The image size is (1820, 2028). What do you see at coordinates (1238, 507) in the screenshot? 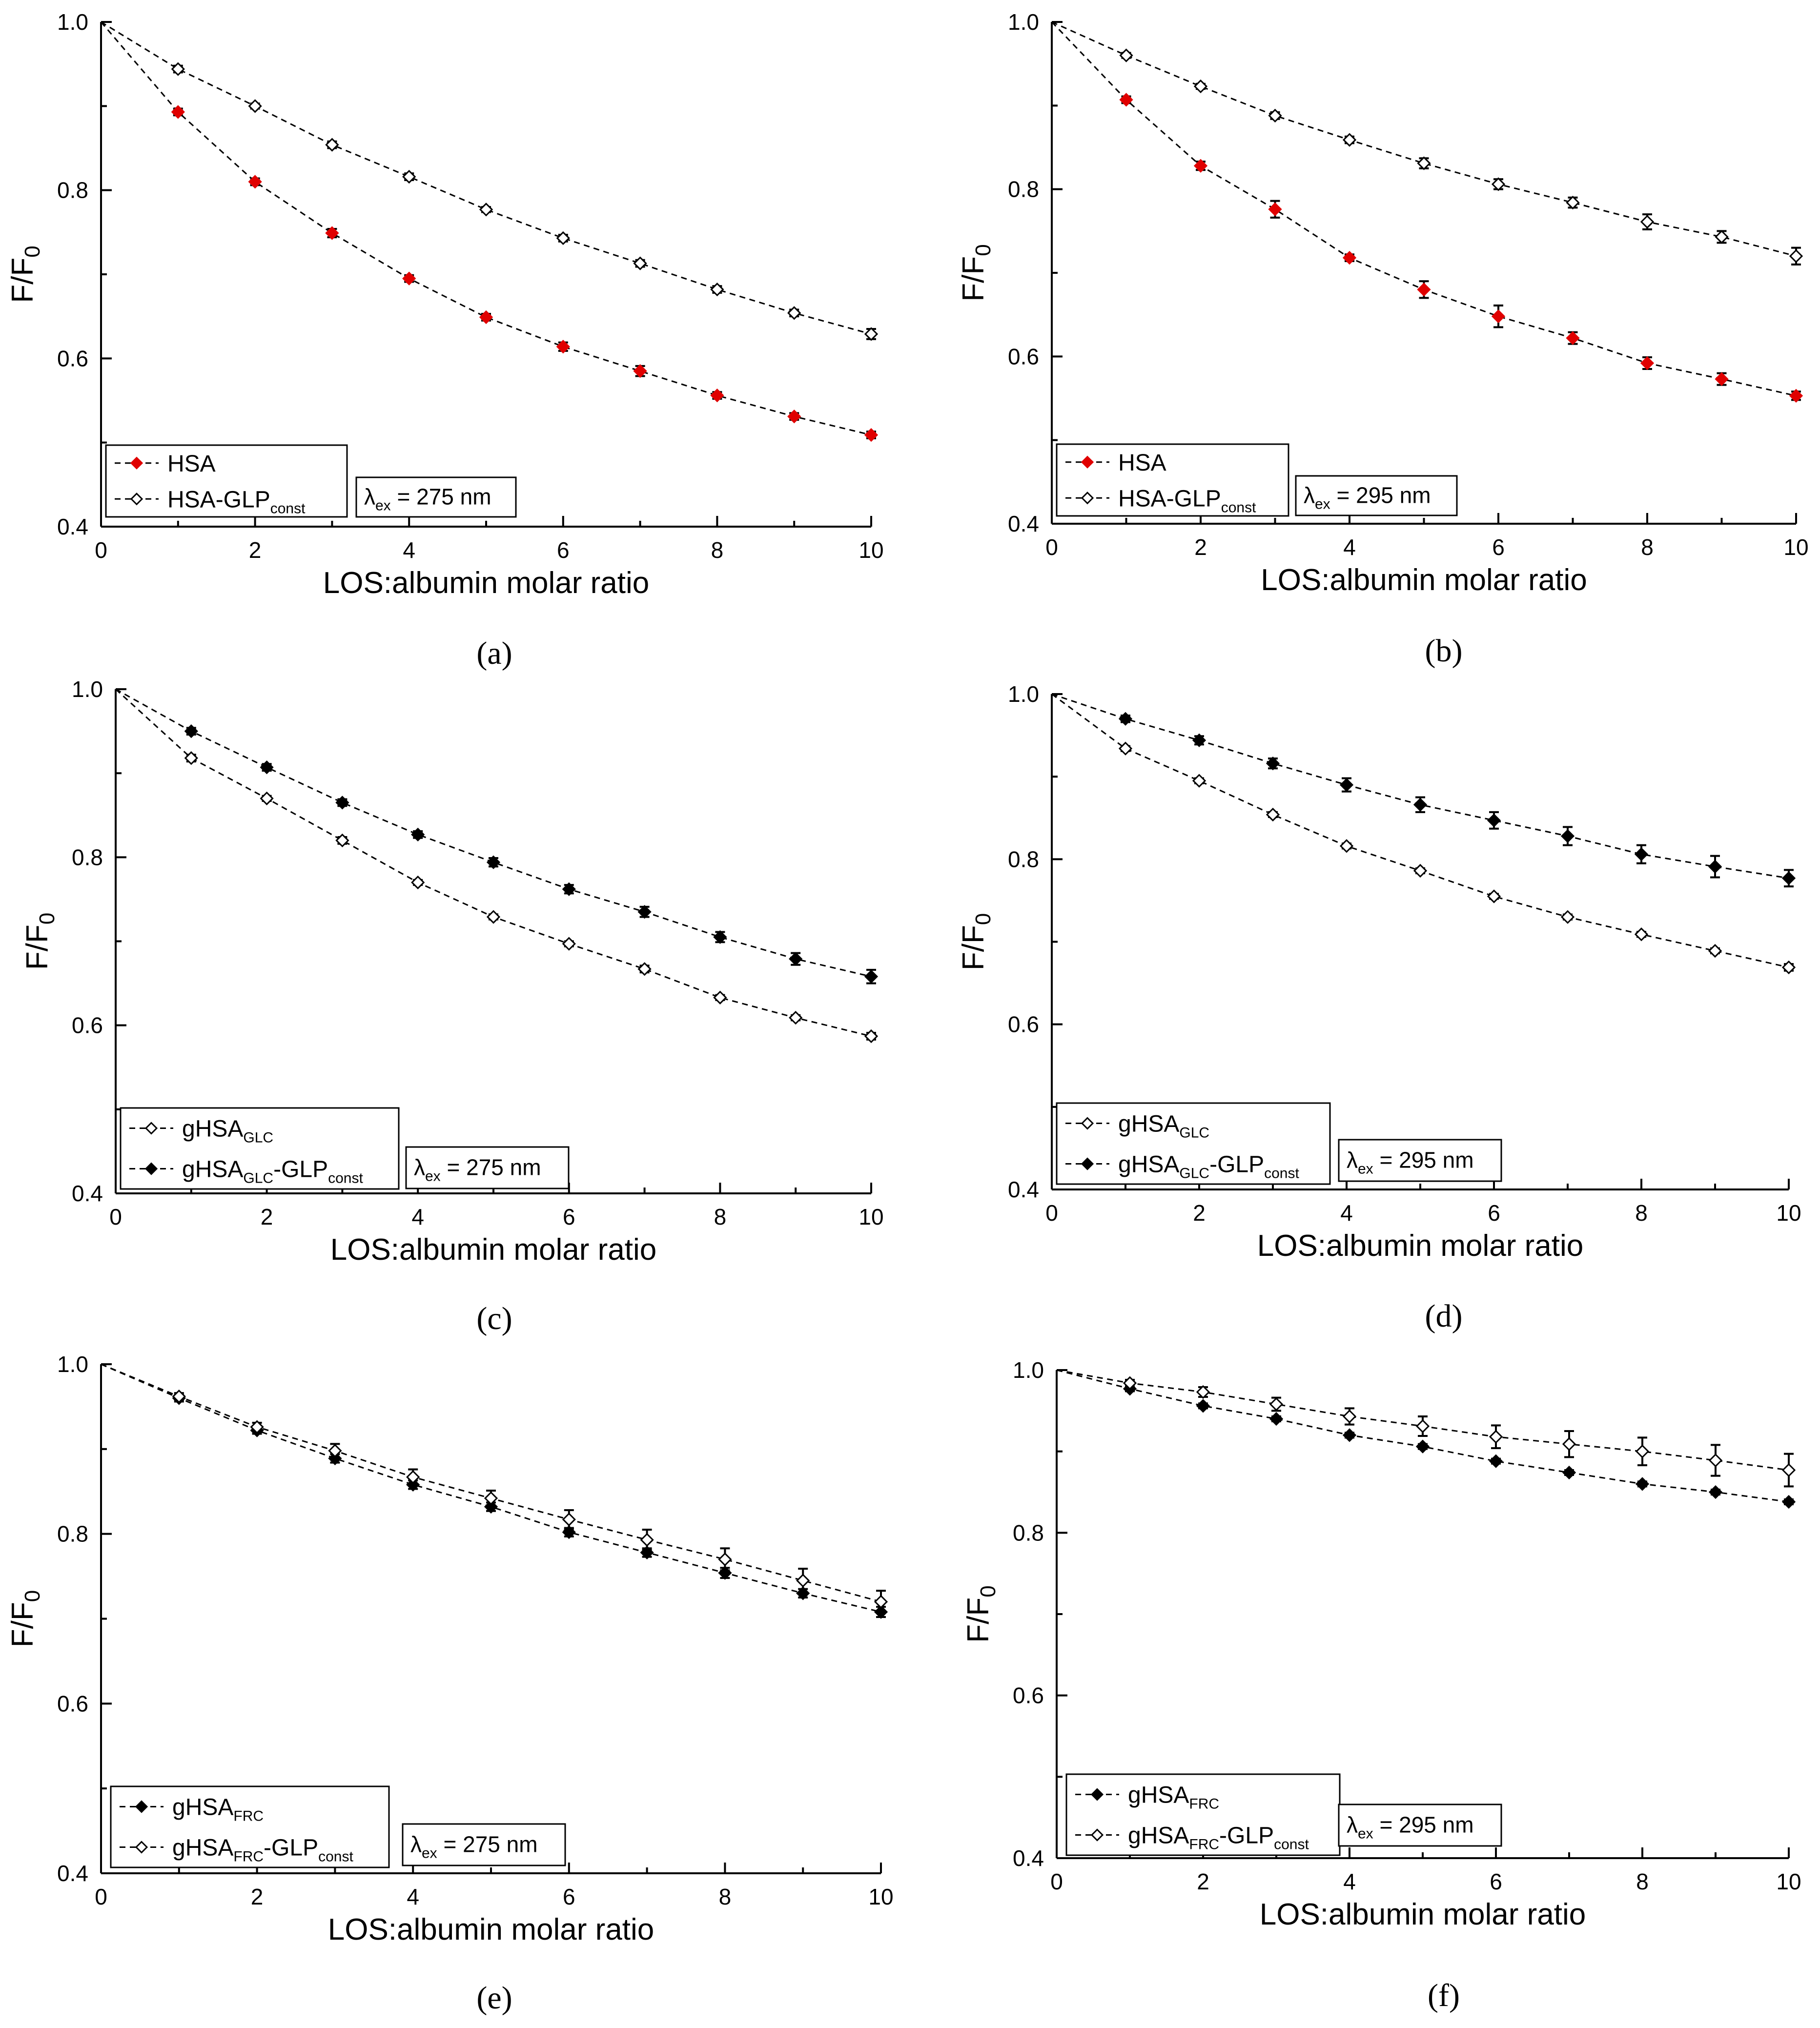
I see `legend-entry-subscript: const` at bounding box center [1238, 507].